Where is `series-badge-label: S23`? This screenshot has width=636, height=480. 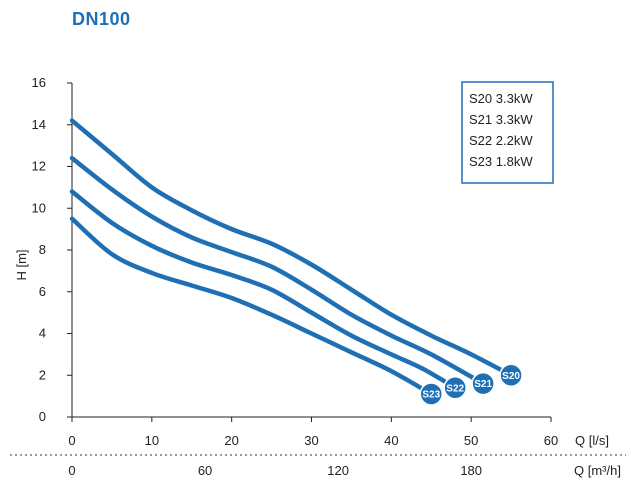
series-badge-label: S23 is located at coordinates (431, 395).